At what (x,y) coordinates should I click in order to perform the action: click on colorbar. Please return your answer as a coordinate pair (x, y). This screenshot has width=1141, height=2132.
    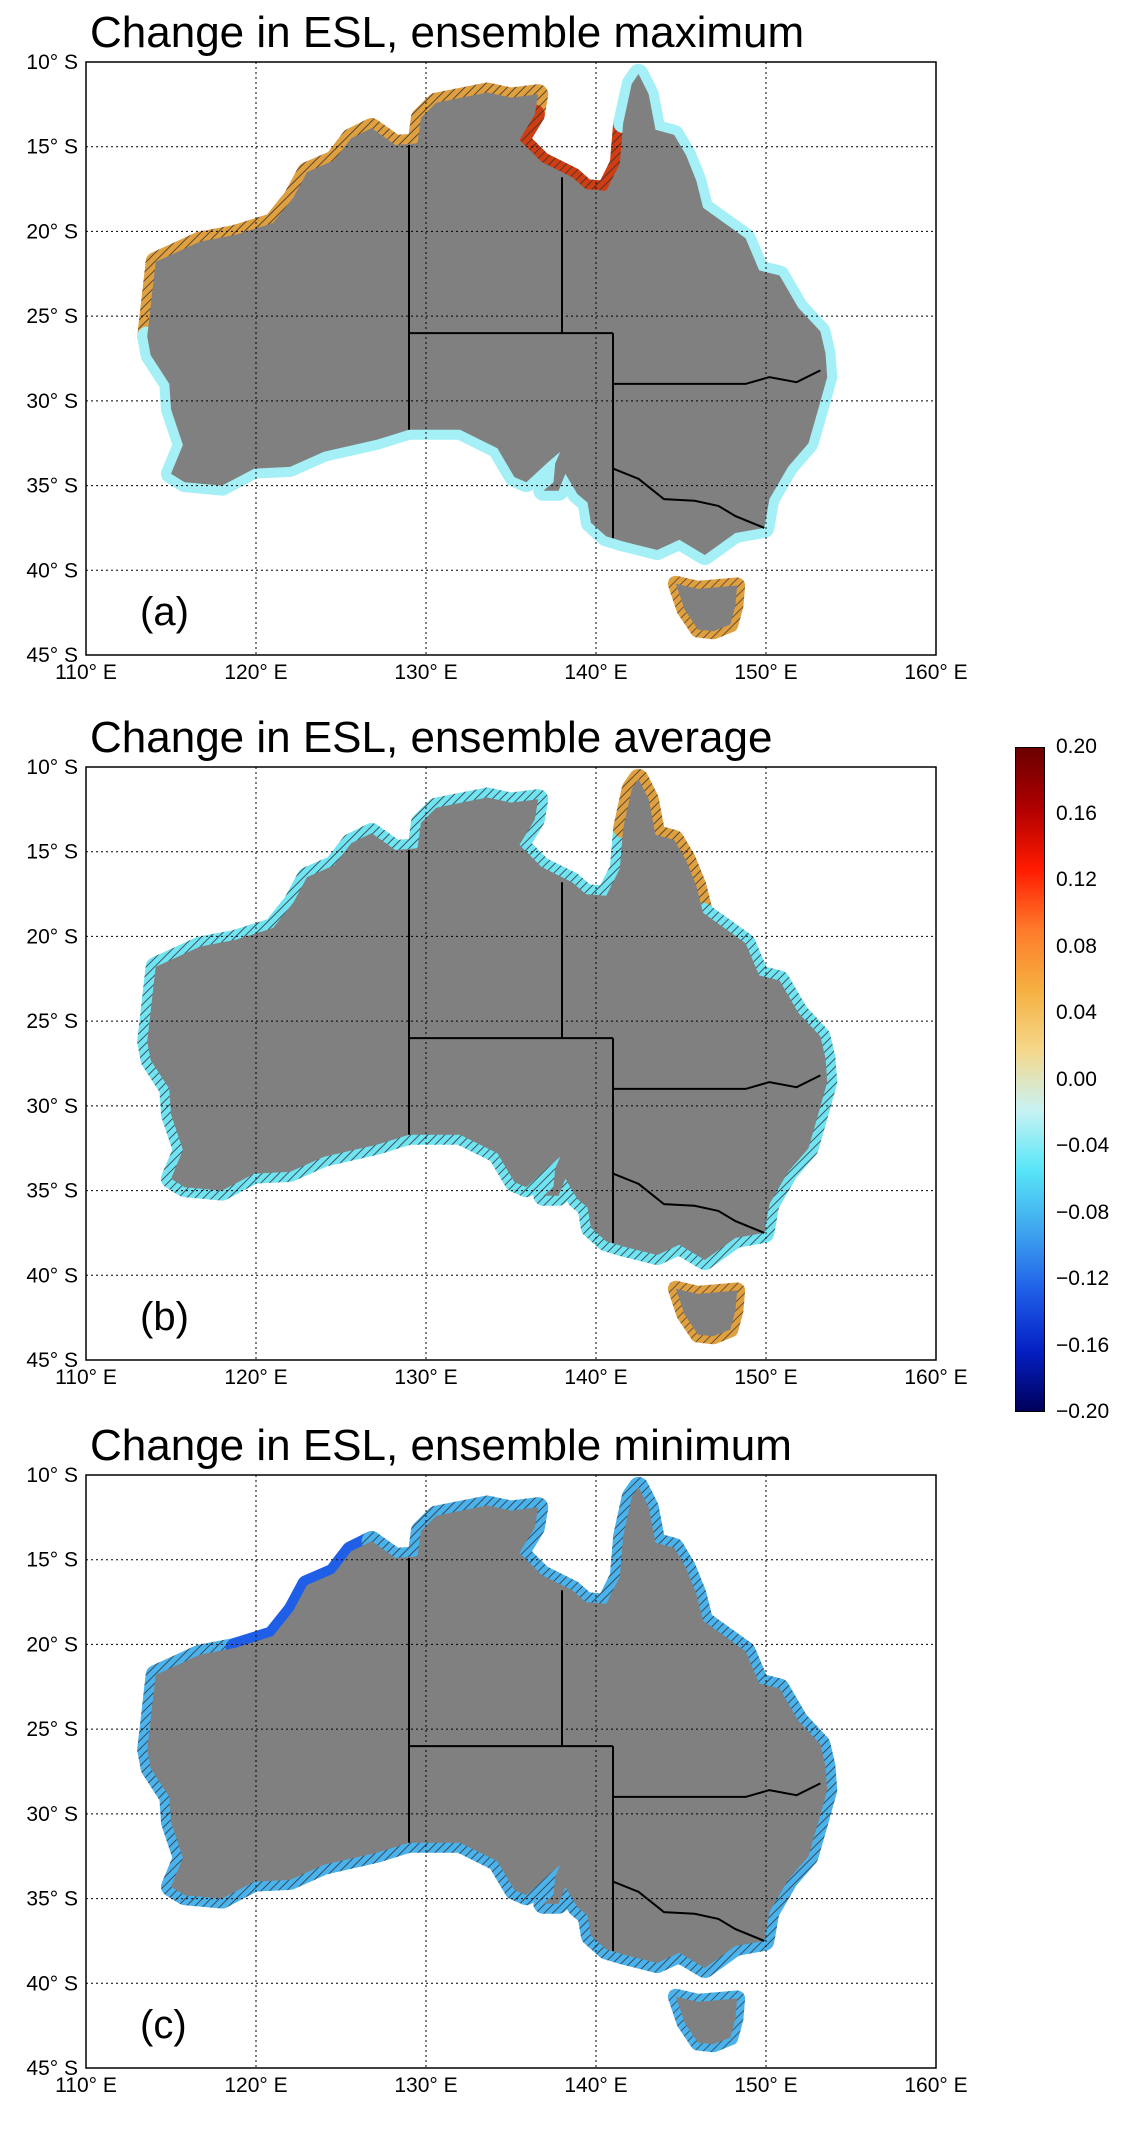
    Looking at the image, I should click on (1030, 1079).